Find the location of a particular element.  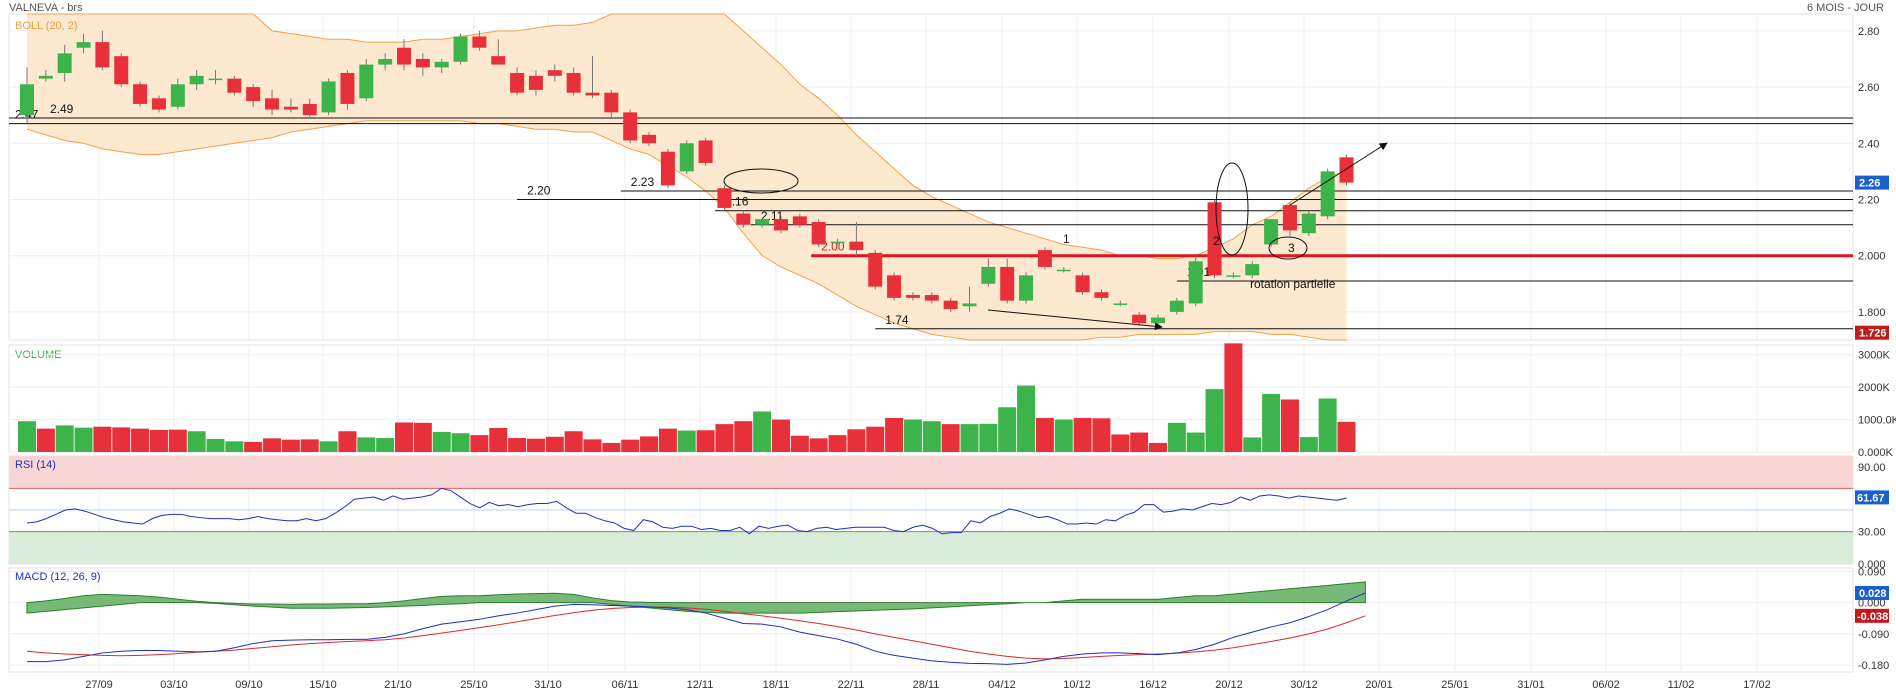

x-tick-label: 31/01 is located at coordinates (1531, 685).